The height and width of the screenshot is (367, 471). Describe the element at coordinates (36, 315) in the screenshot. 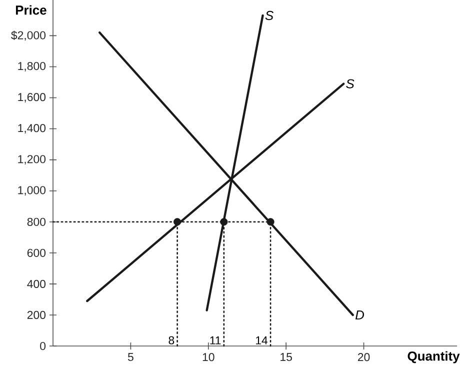

I see `y-tick-label: 200` at that location.